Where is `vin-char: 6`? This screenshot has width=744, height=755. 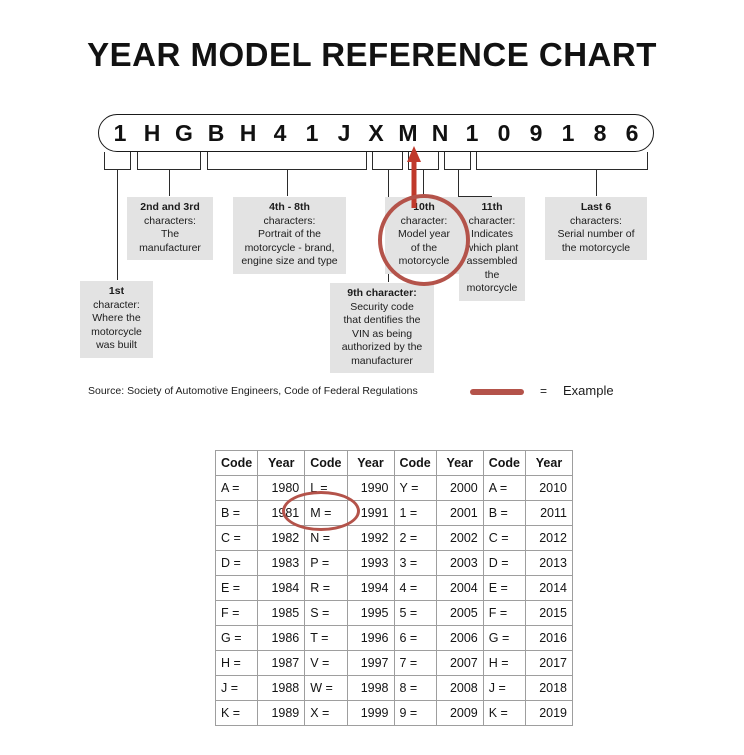 vin-char: 6 is located at coordinates (632, 132).